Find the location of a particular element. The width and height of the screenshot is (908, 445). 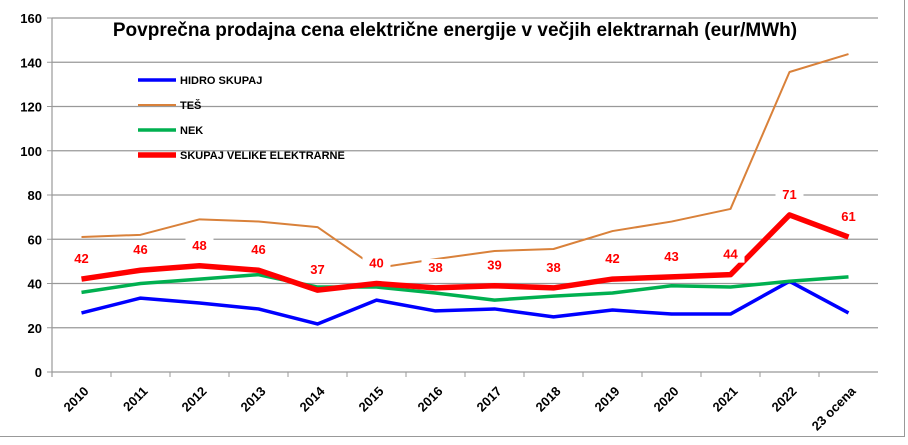

y-tick-label: 100 is located at coordinates (31, 151).